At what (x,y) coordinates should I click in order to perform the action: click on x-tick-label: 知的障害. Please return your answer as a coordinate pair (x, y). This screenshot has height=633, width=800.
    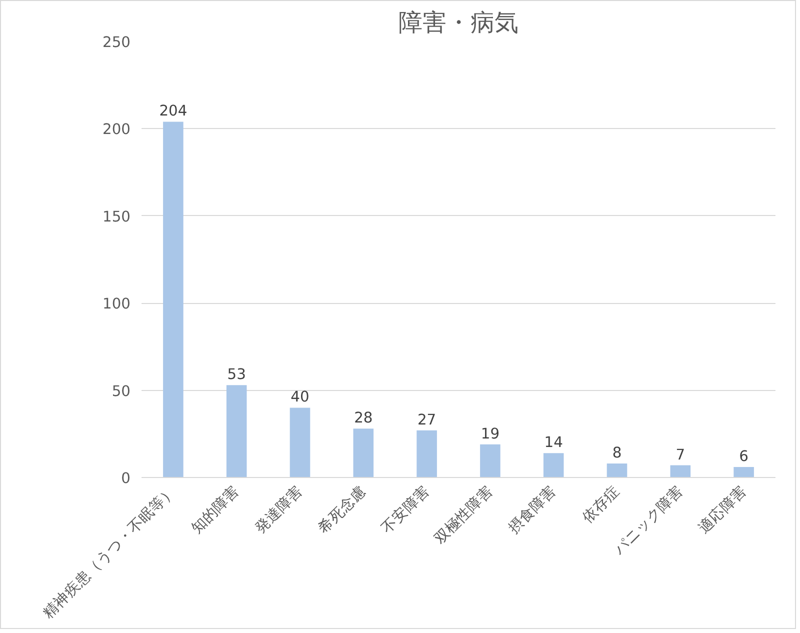
    Looking at the image, I should click on (215, 509).